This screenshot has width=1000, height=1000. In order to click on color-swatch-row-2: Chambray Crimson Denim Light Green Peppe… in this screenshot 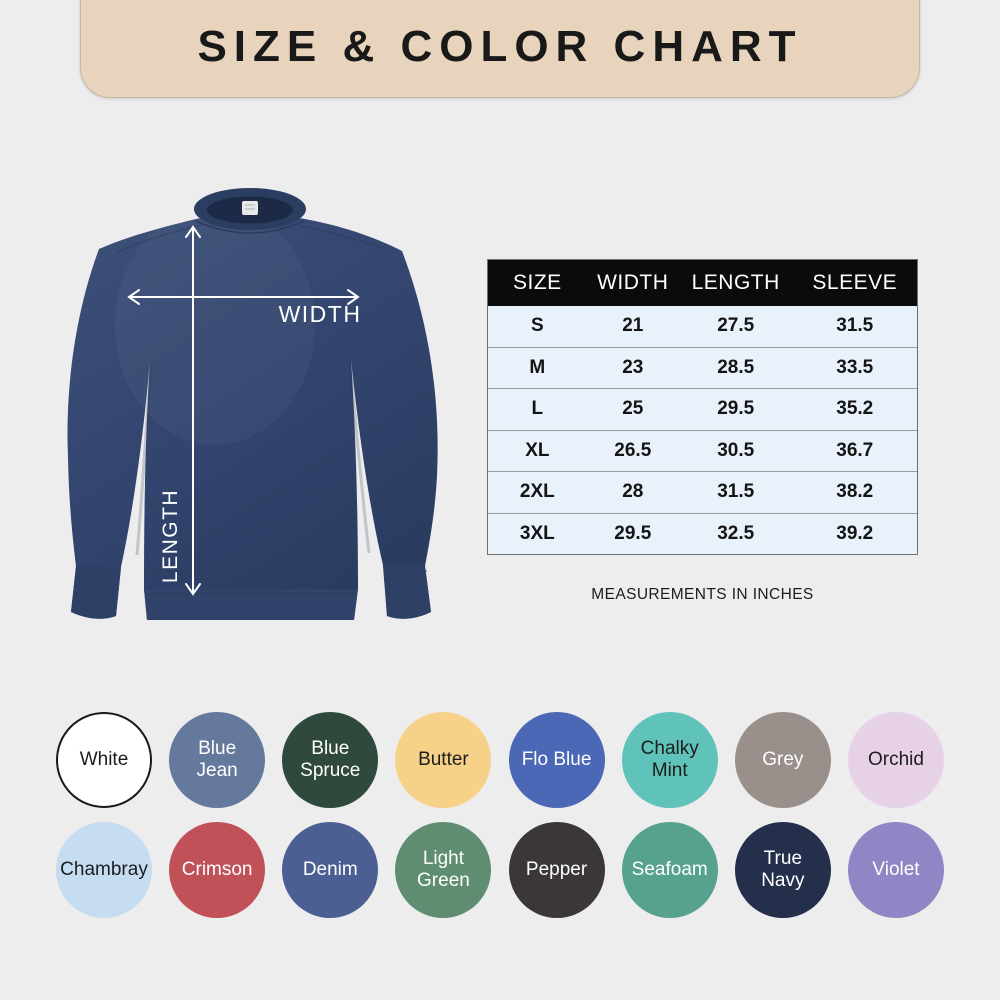, I will do `click(500, 870)`.